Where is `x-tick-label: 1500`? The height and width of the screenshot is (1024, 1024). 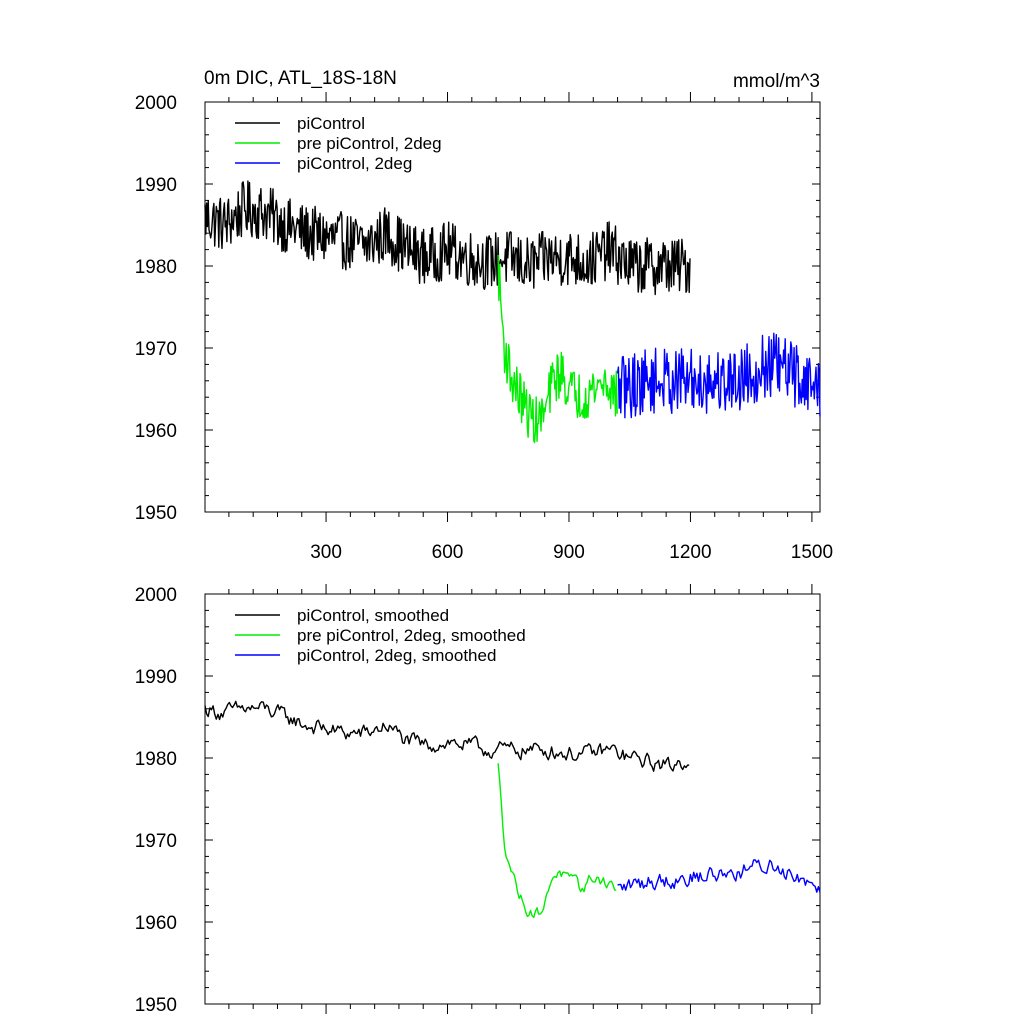 x-tick-label: 1500 is located at coordinates (812, 552).